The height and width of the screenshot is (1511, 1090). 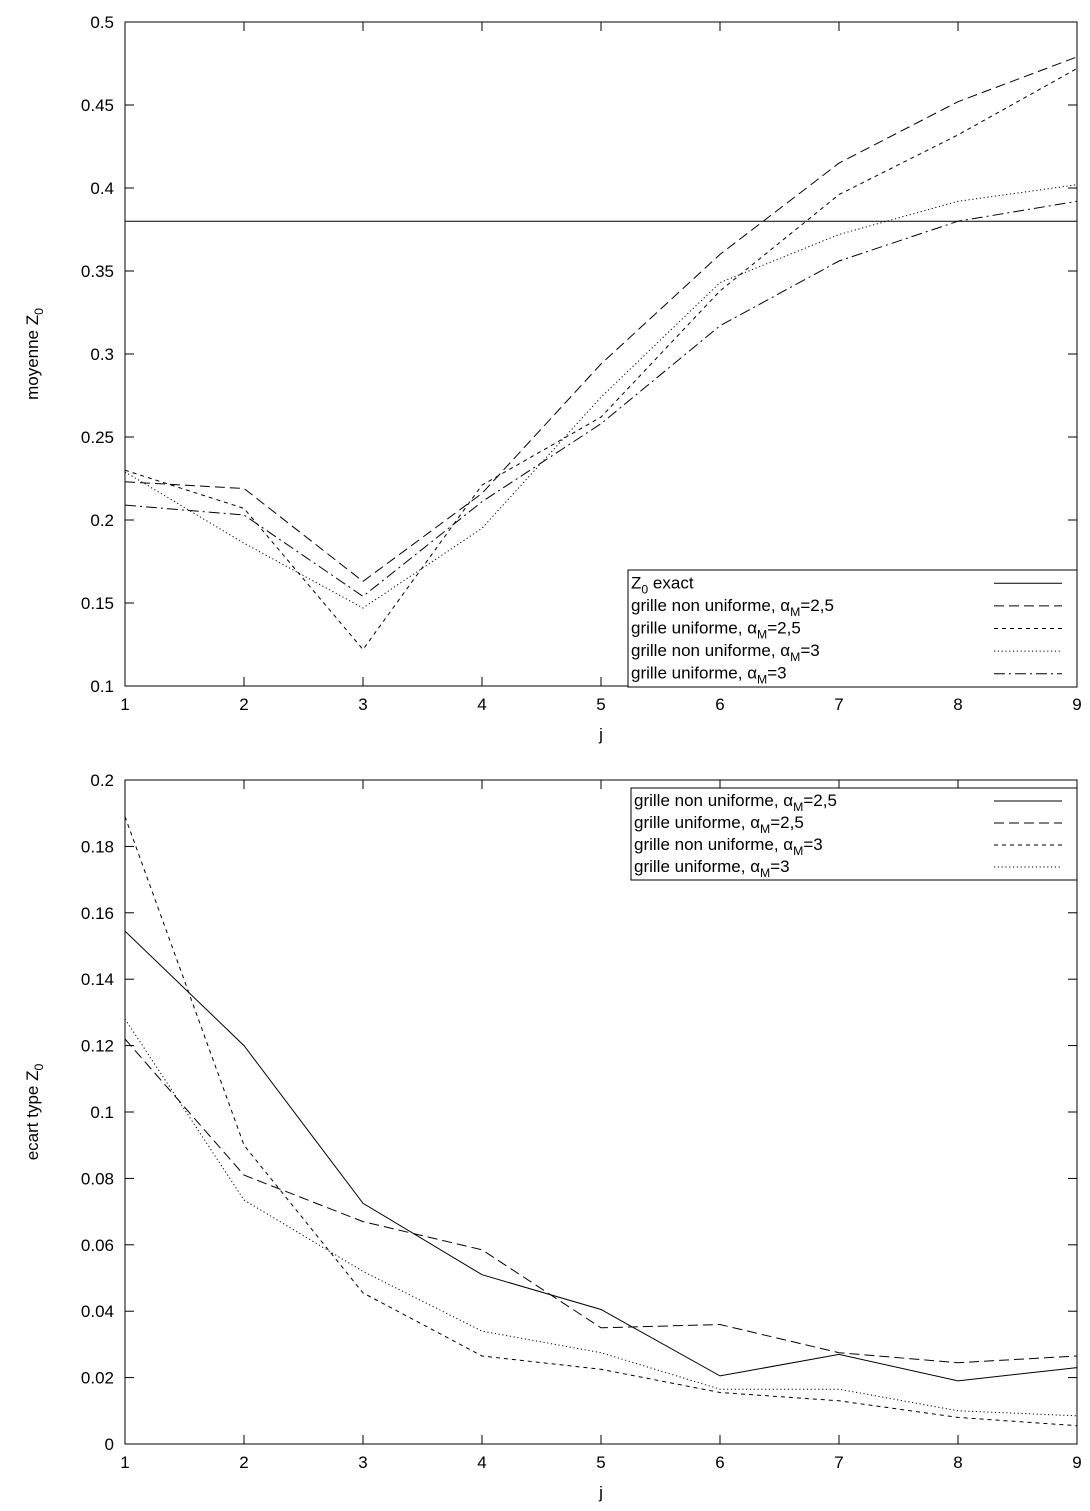 What do you see at coordinates (644, 589) in the screenshot?
I see `legend-entry-label-subscript: 0` at bounding box center [644, 589].